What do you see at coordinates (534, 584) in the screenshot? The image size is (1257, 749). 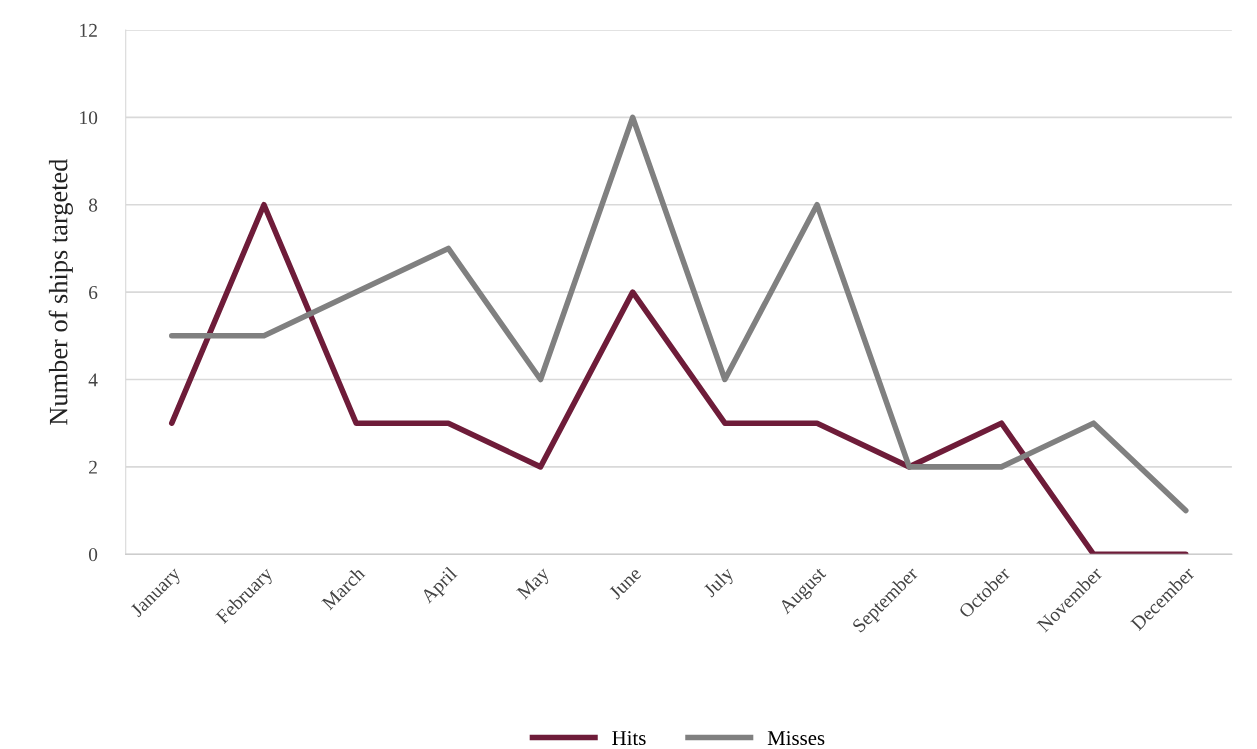 I see `x-tick-label: May` at bounding box center [534, 584].